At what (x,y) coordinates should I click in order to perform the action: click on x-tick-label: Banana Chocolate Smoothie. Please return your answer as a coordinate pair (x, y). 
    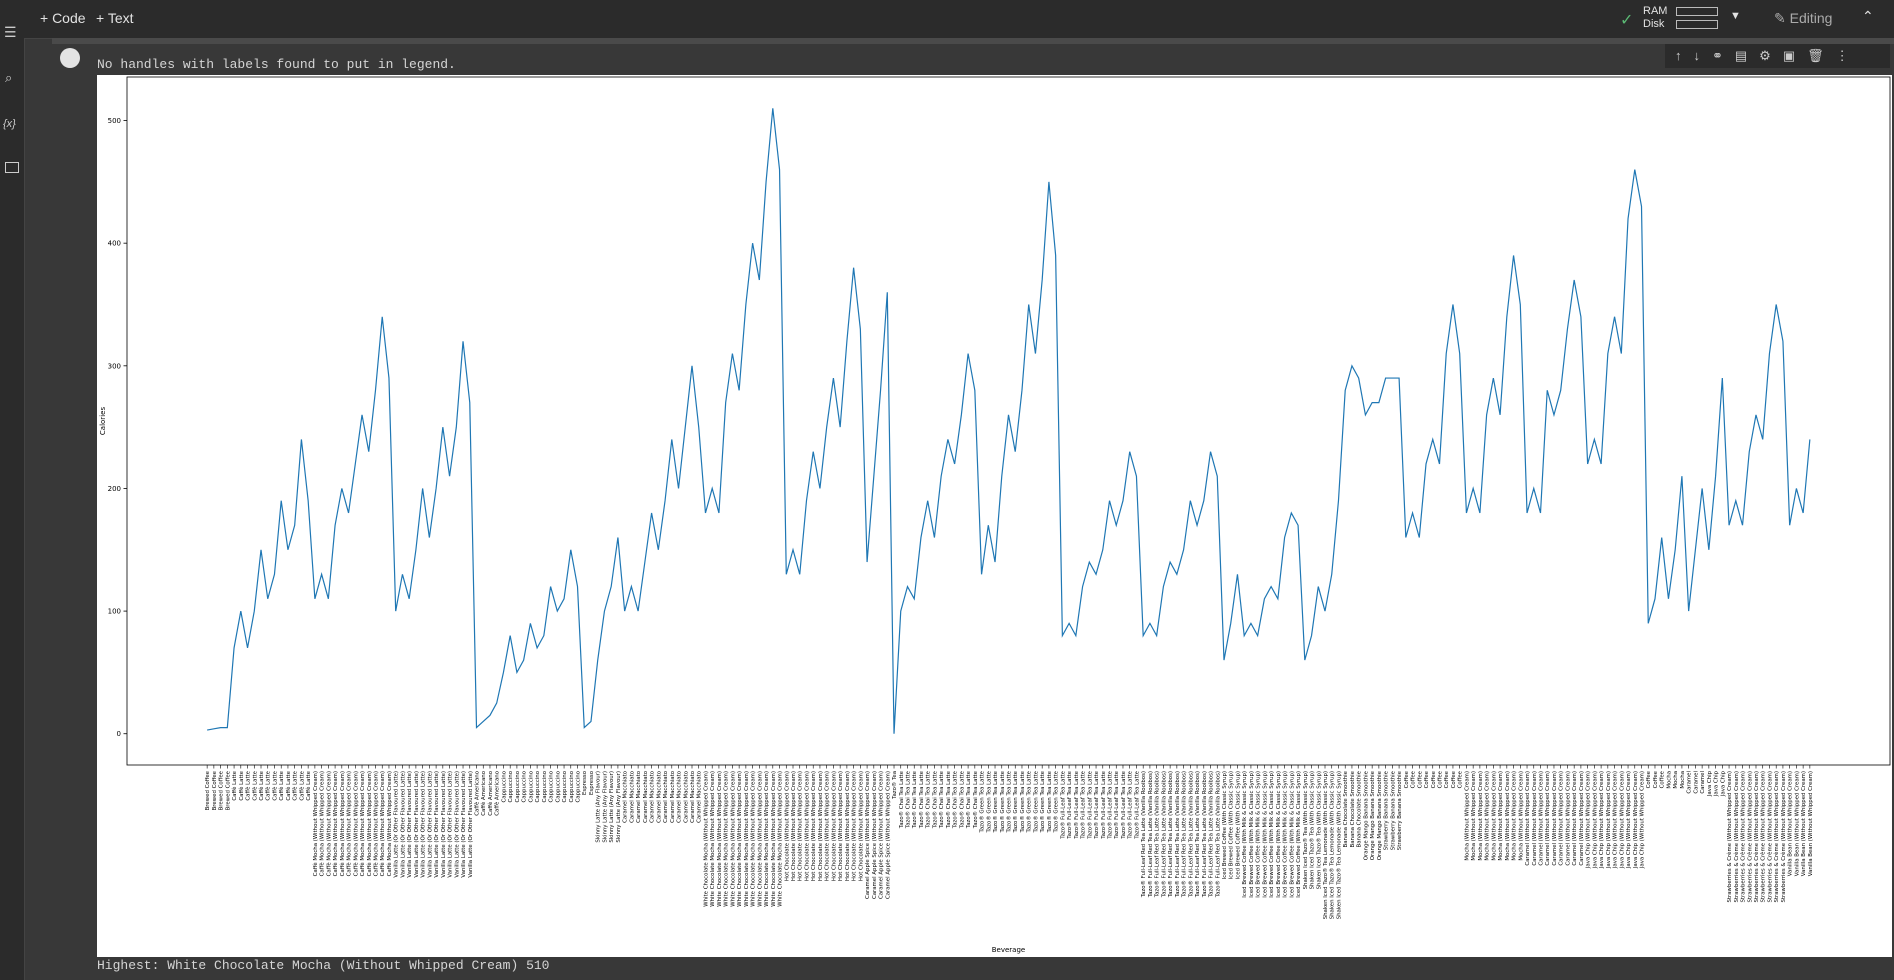
    Looking at the image, I should click on (1353, 808).